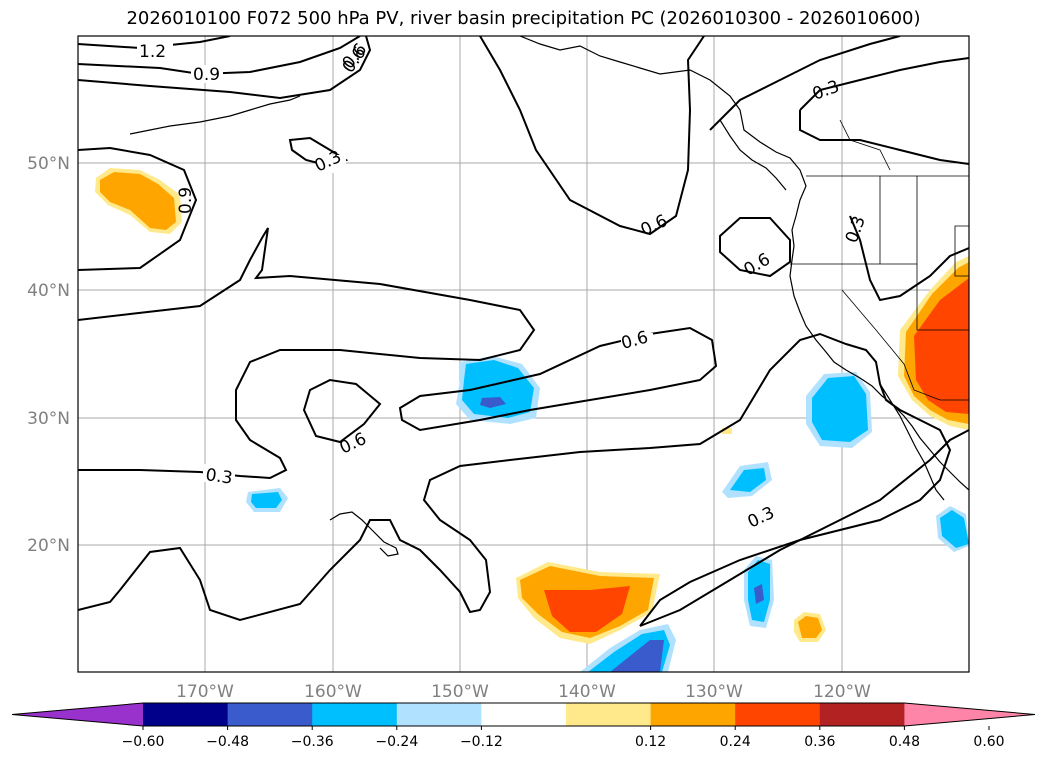 This screenshot has width=1047, height=765. Describe the element at coordinates (735, 742) in the screenshot. I see `colorbar-tick-label: 0.24` at that location.